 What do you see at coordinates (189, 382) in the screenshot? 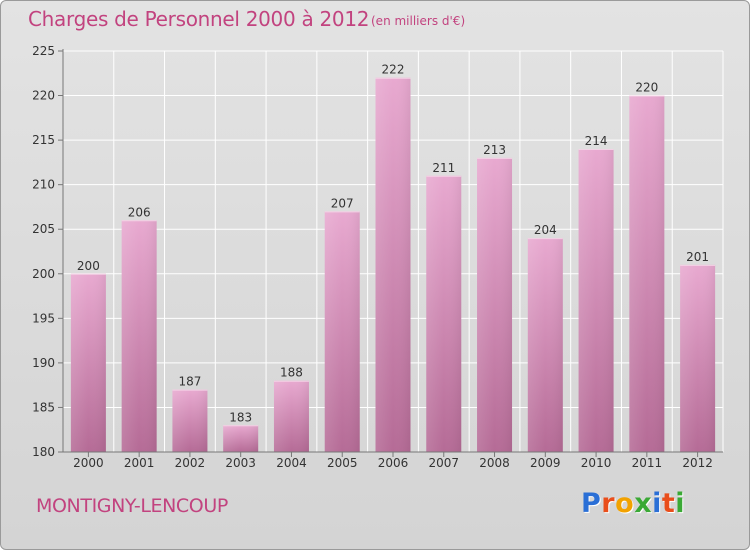
I see `bar-value-label: 187` at bounding box center [189, 382].